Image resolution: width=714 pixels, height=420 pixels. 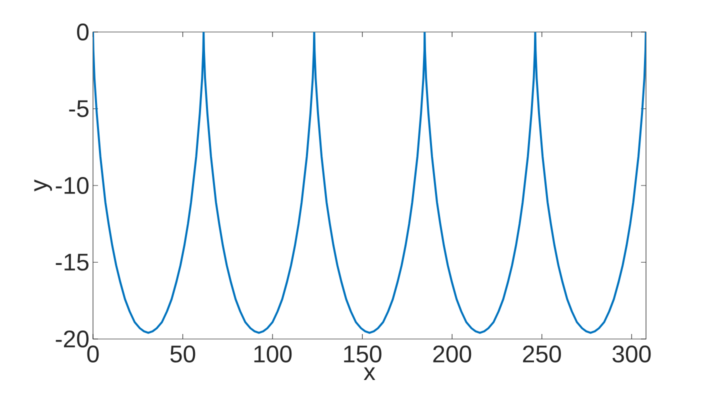 I want to click on y-tick-label: -15, so click(x=72, y=262).